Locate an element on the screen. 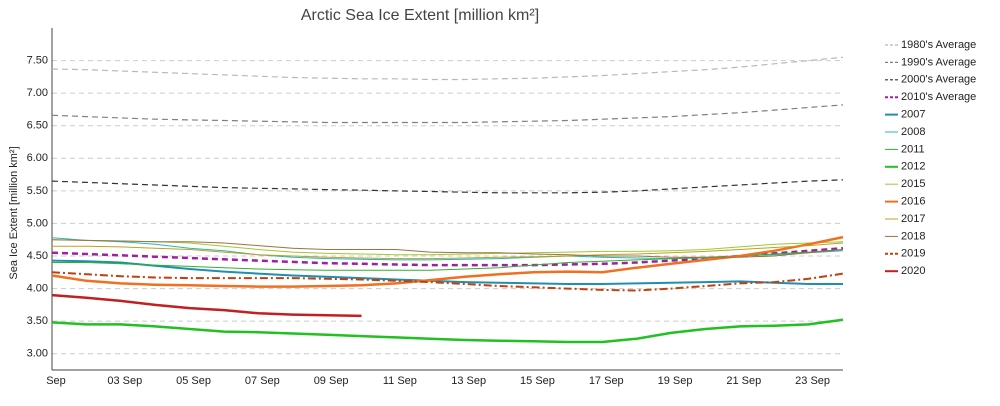 The width and height of the screenshot is (1000, 406). legend-label: 2016 is located at coordinates (913, 202).